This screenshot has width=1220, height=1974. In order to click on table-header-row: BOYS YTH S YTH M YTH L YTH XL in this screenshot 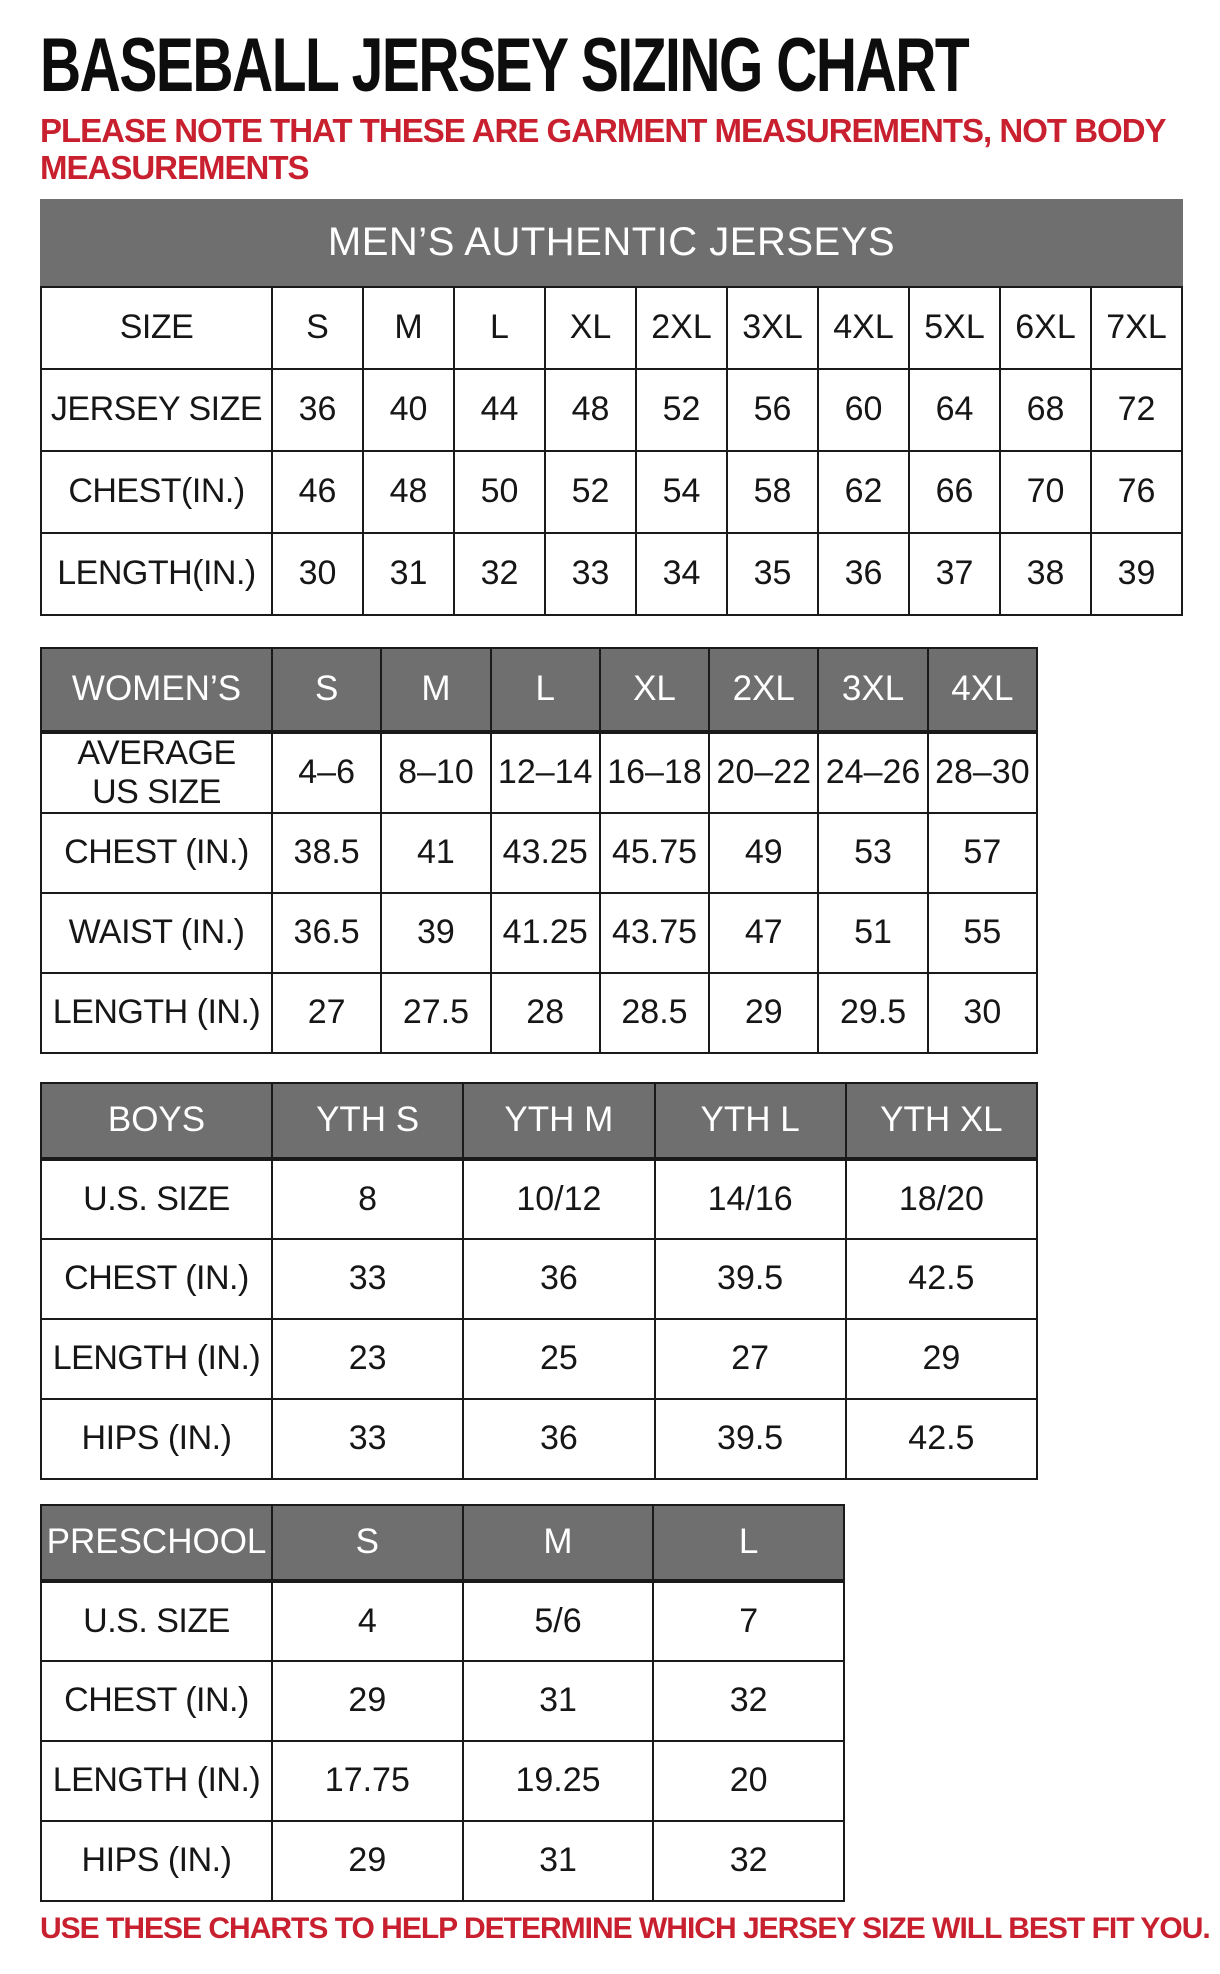, I will do `click(539, 1121)`.